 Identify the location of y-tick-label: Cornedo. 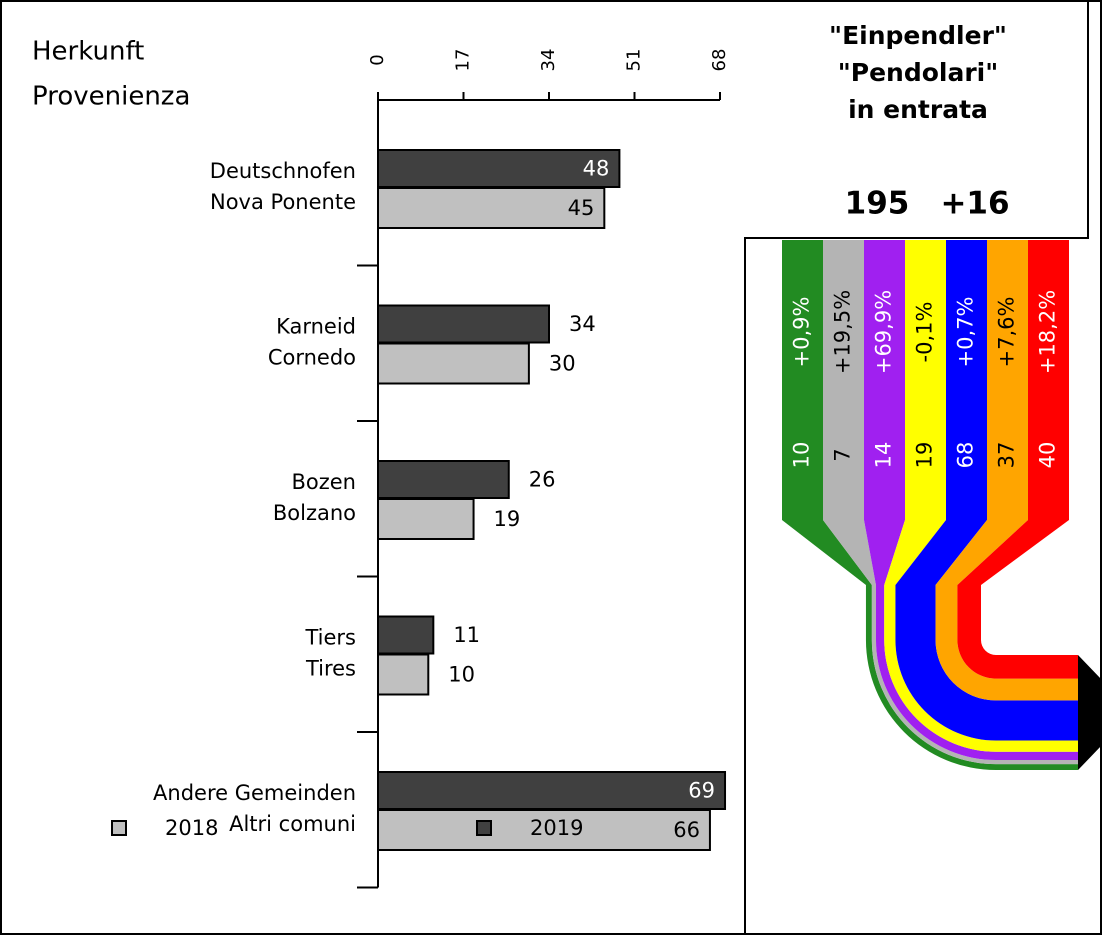
(312, 358).